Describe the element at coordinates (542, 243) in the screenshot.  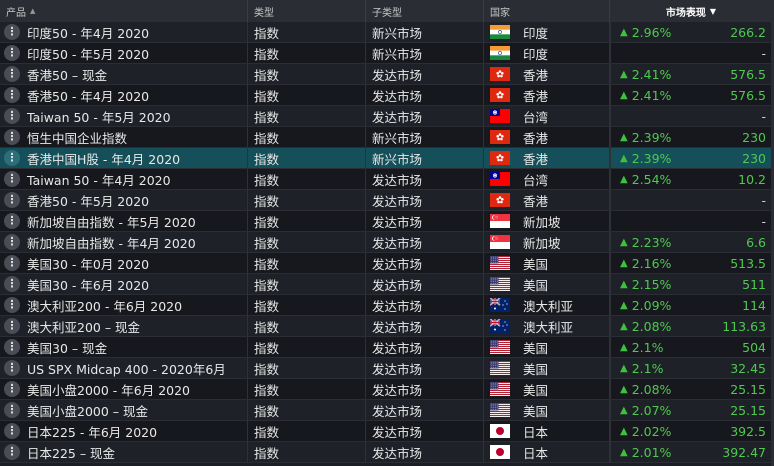
I see `country-name: 新加坡` at that location.